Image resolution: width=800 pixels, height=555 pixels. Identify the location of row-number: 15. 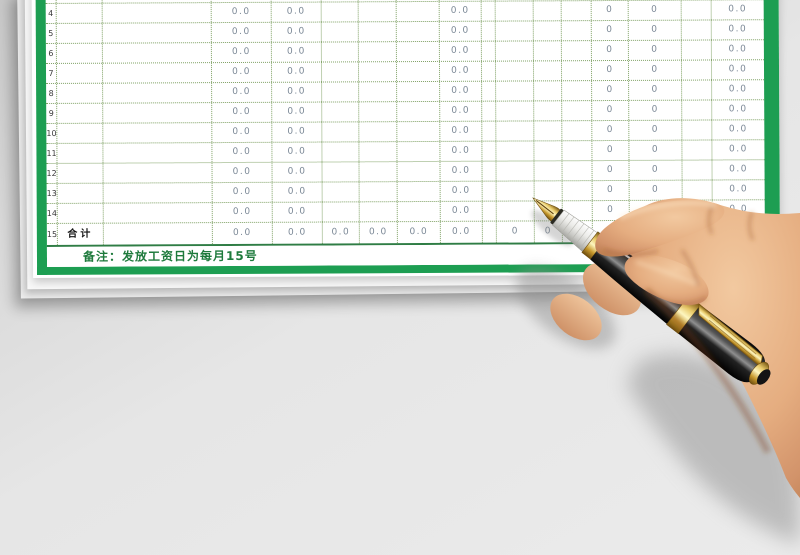
(52, 234).